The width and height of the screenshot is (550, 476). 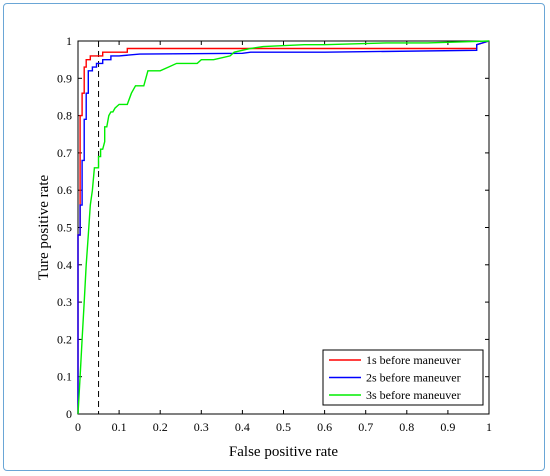 What do you see at coordinates (64, 116) in the screenshot?
I see `y-tick-label: 0.8` at bounding box center [64, 116].